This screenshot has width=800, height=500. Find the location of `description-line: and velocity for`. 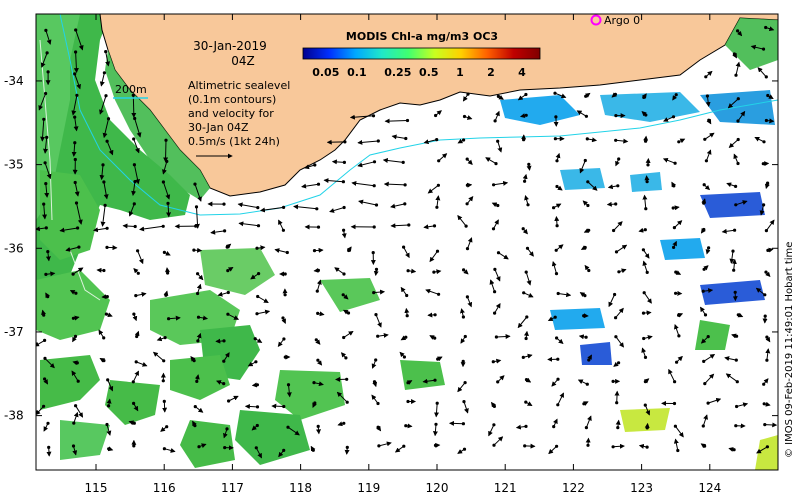

description-line: and velocity for is located at coordinates (231, 113).